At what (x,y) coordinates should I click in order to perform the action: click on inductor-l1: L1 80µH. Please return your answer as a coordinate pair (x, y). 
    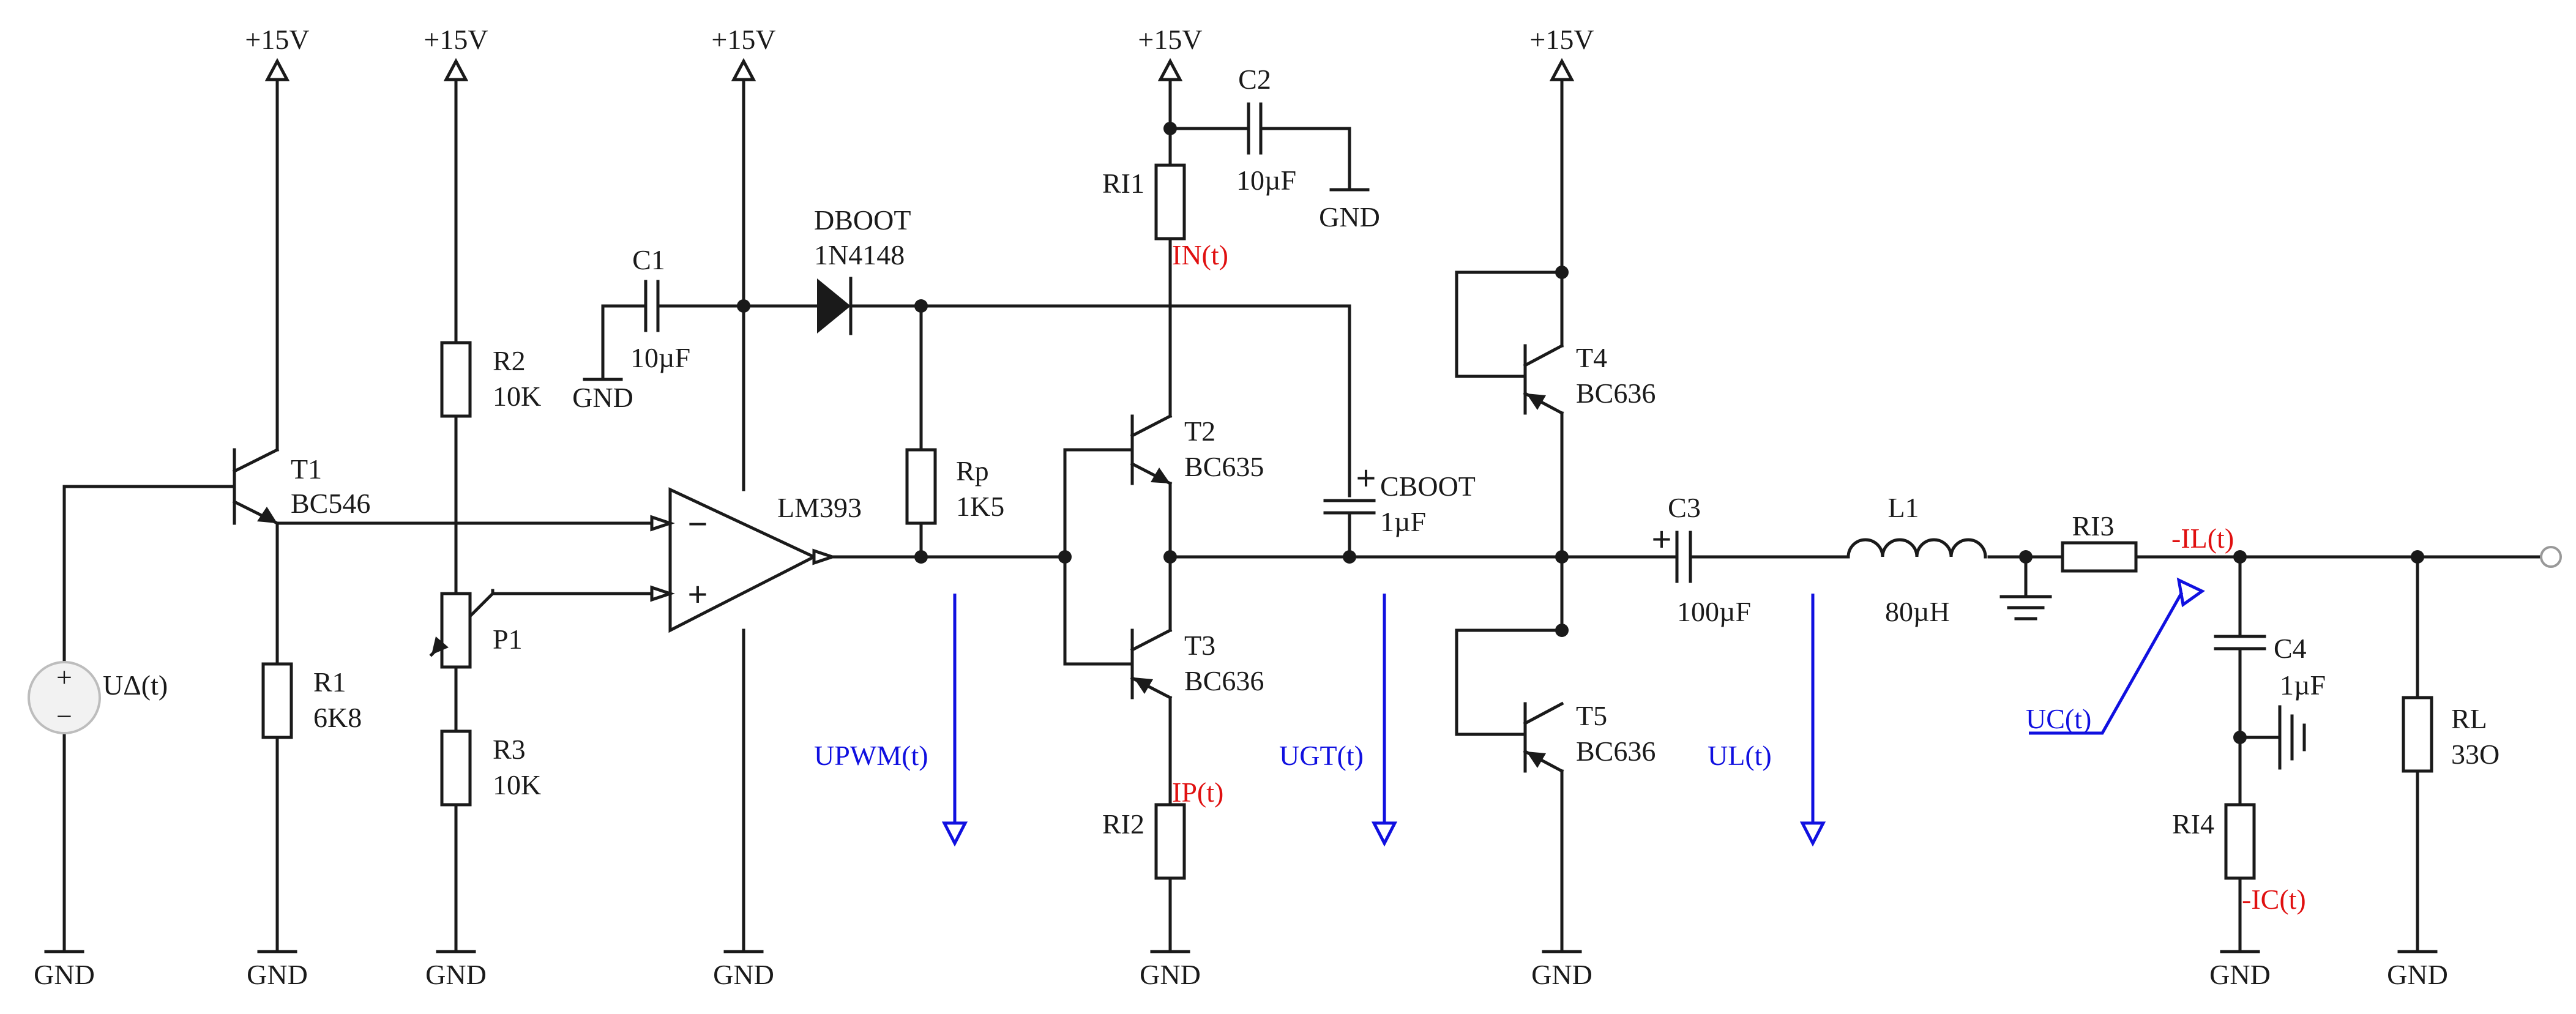
    Looking at the image, I should click on (1916, 560).